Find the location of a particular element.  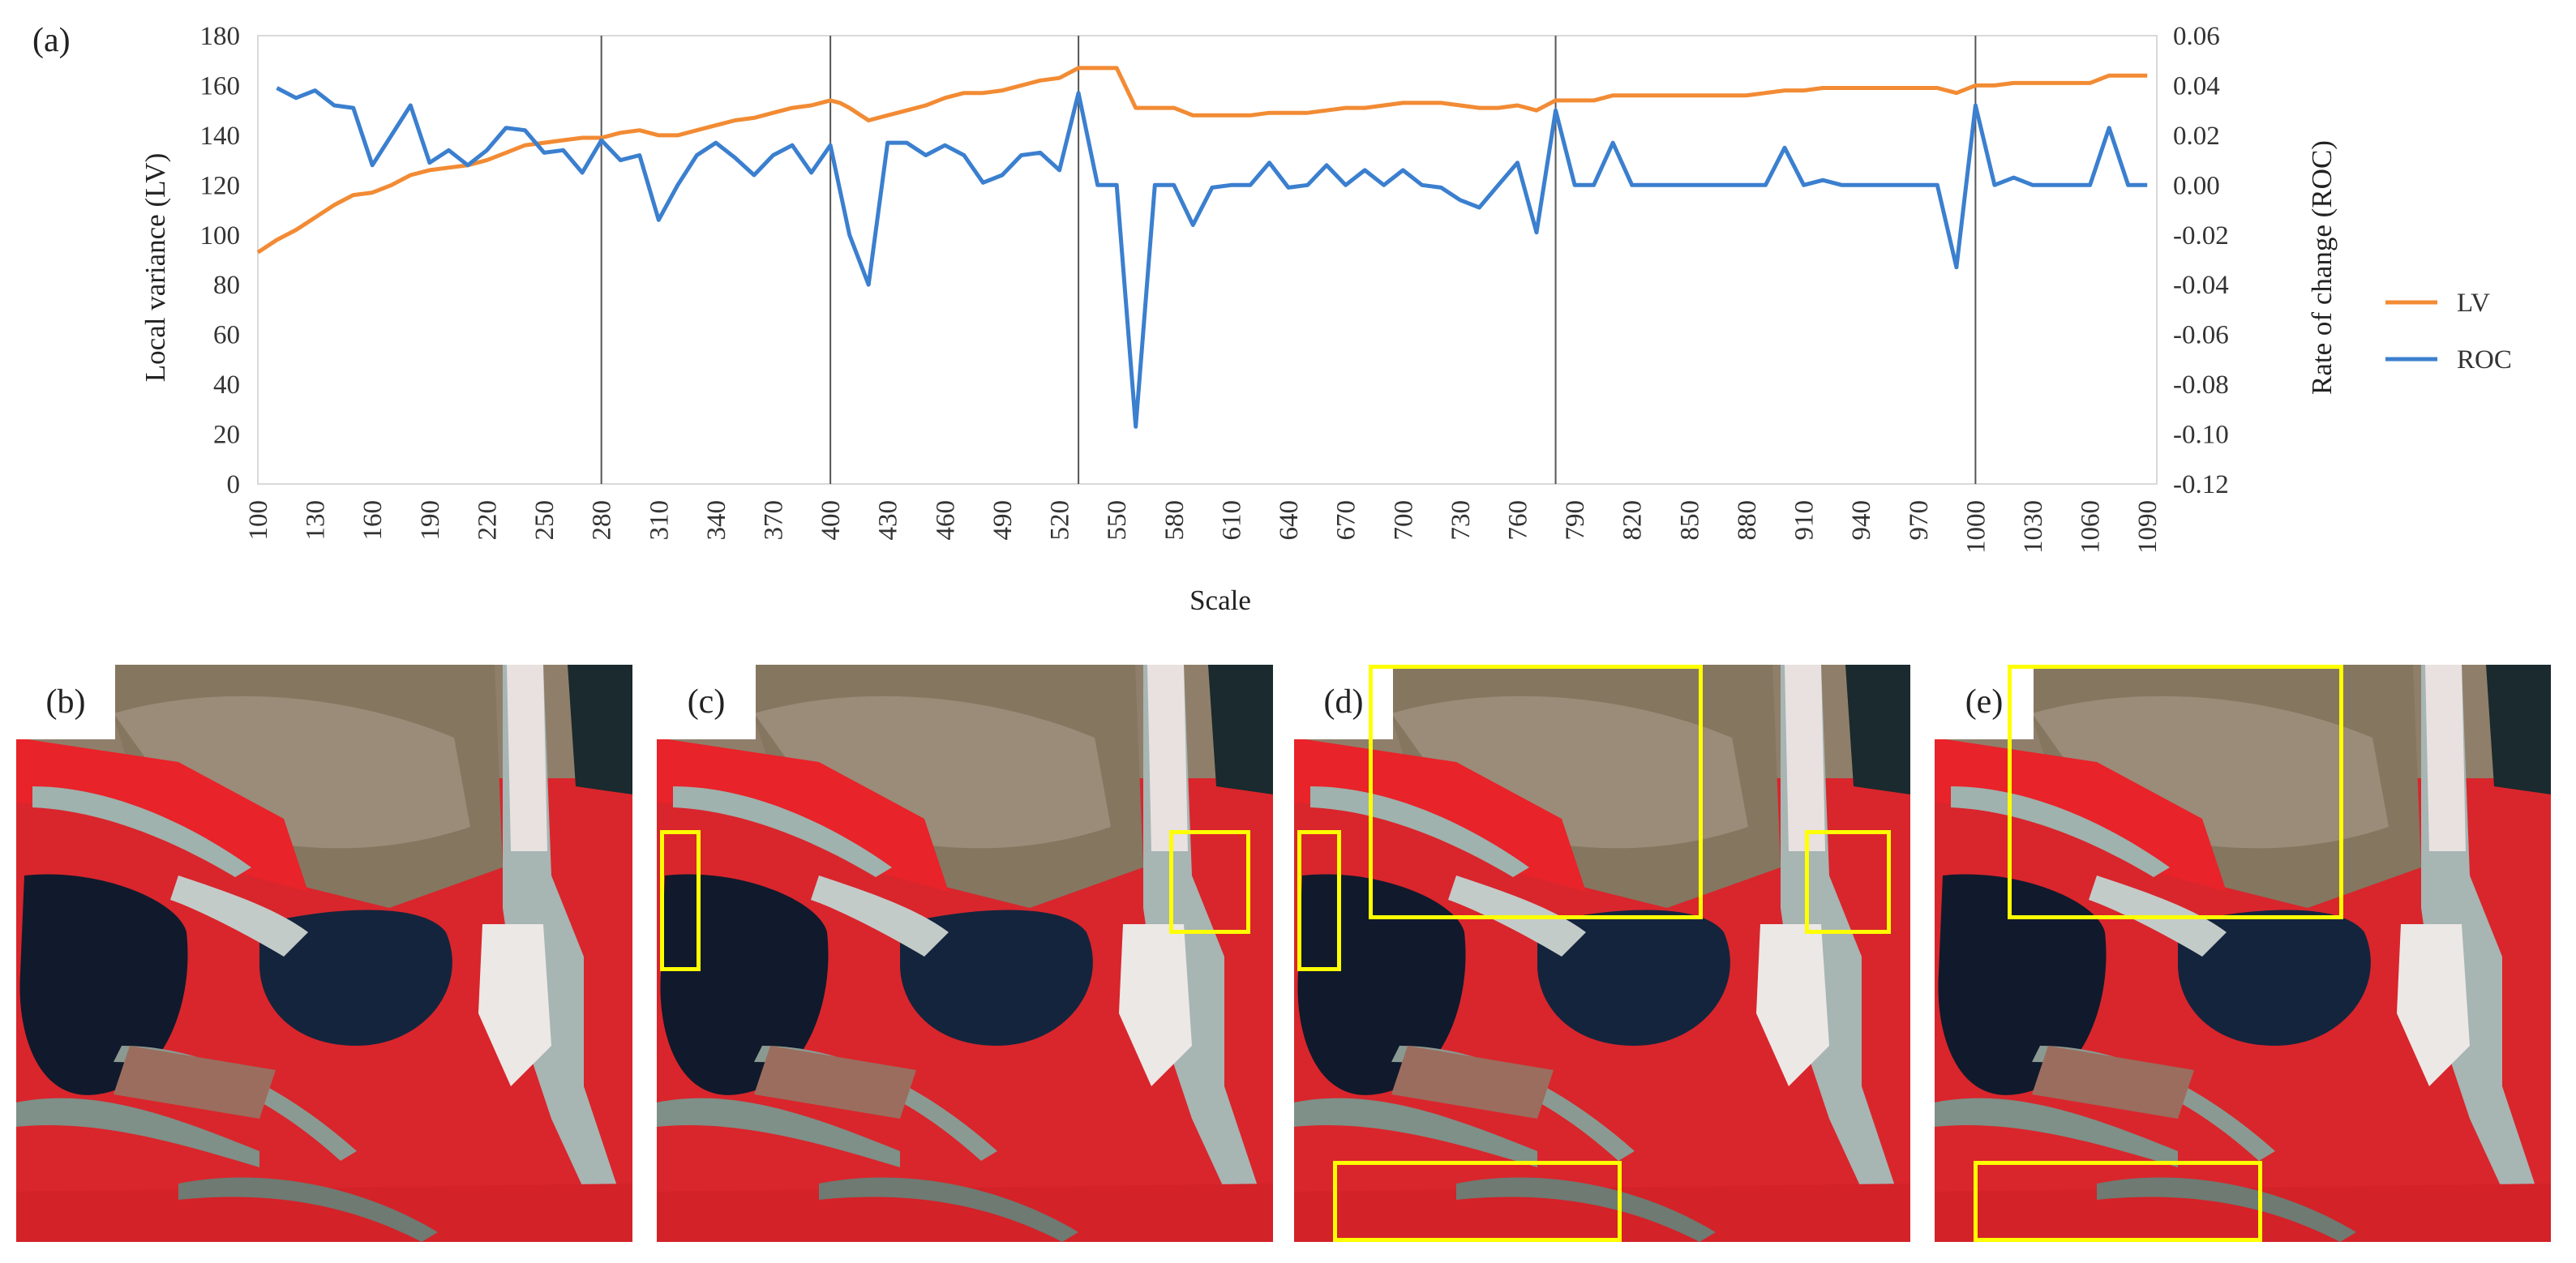

x-tick-label: 100 is located at coordinates (258, 520).